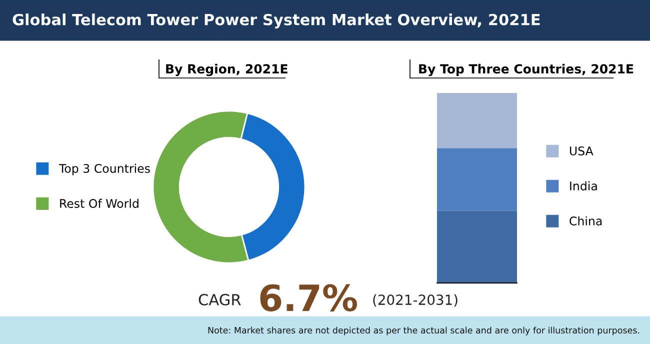  Describe the element at coordinates (424, 331) in the screenshot. I see `text: Note: Market shares are not depicted as per the actual scale and are only for illustration purposes.` at that location.